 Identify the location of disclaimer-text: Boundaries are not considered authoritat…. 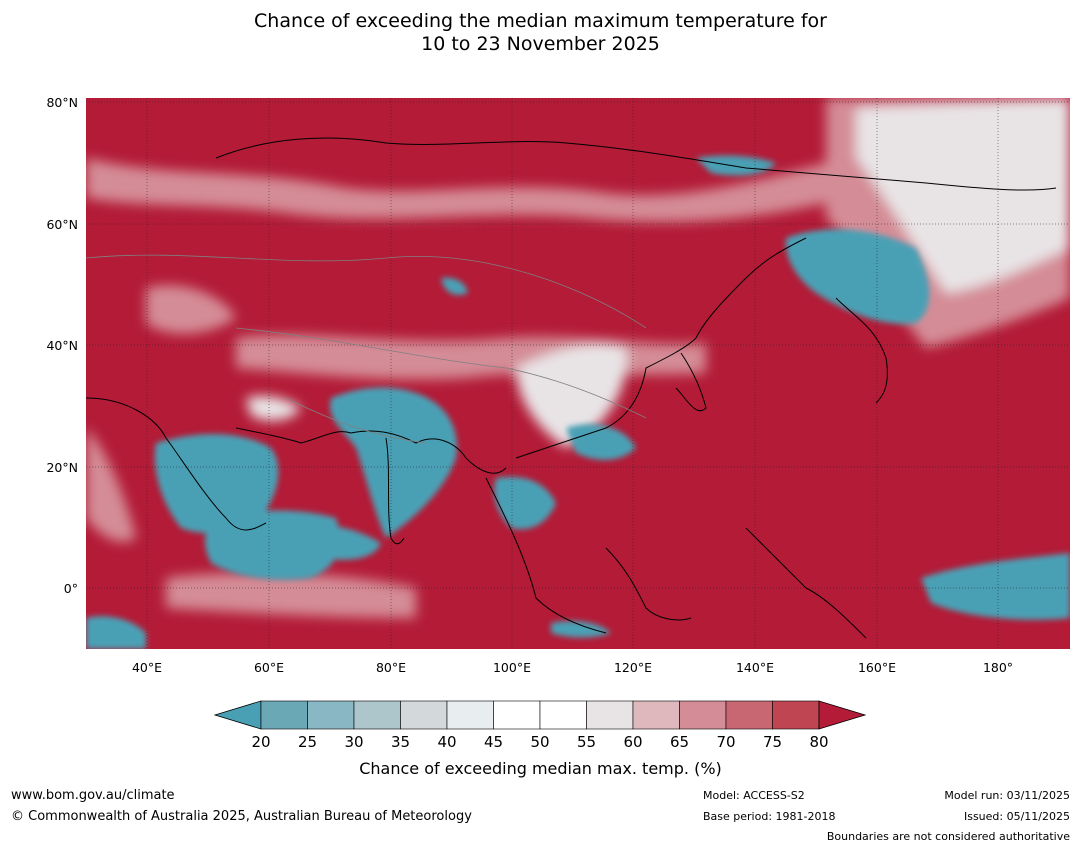
(948, 836).